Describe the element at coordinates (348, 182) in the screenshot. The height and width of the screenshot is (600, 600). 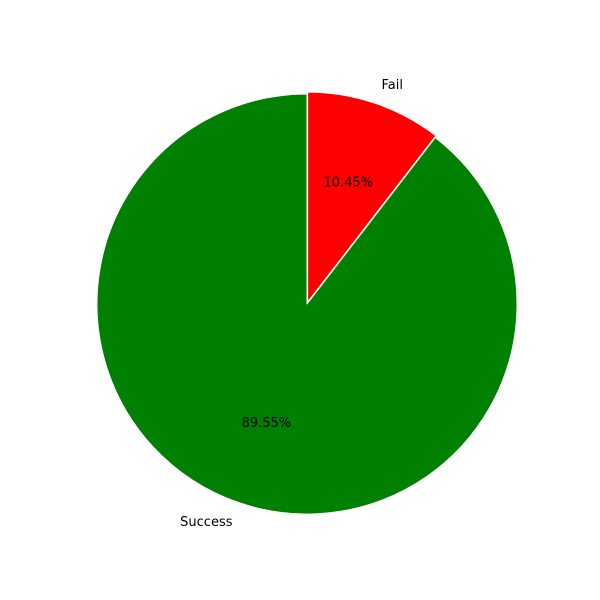
I see `pct-label-fail: 10.45%` at that location.